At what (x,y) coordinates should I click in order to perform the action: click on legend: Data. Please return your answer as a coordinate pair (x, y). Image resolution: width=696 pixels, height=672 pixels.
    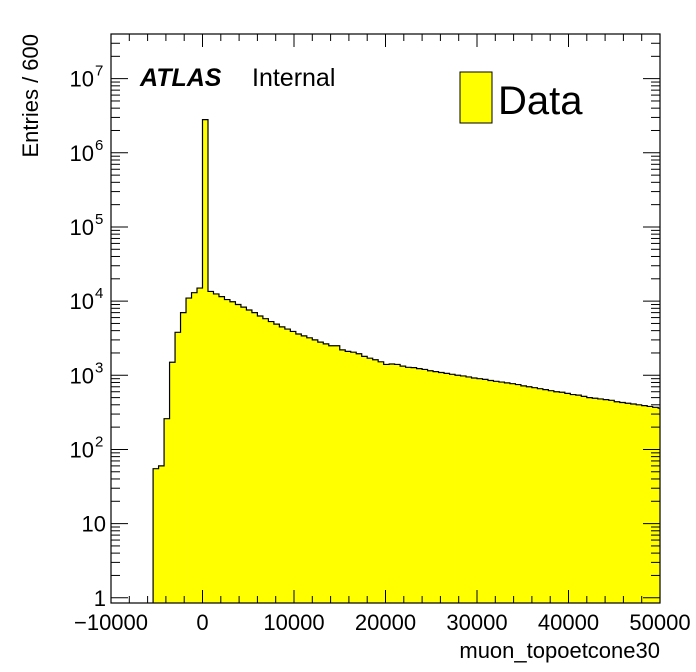
    Looking at the image, I should click on (521, 97).